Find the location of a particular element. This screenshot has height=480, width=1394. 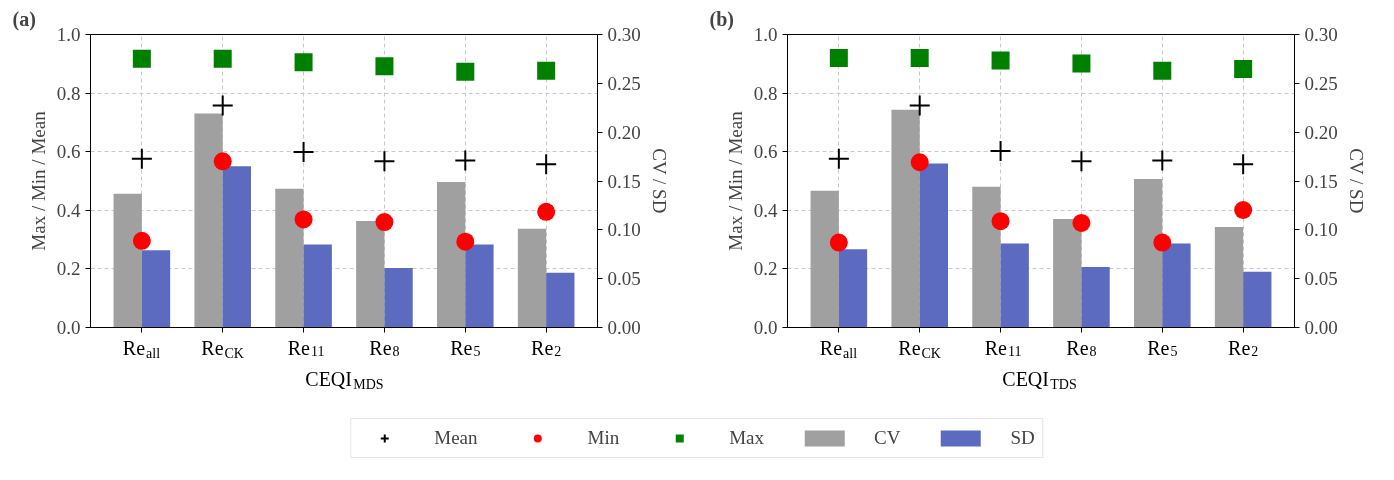

legend-label: Min is located at coordinates (603, 437).